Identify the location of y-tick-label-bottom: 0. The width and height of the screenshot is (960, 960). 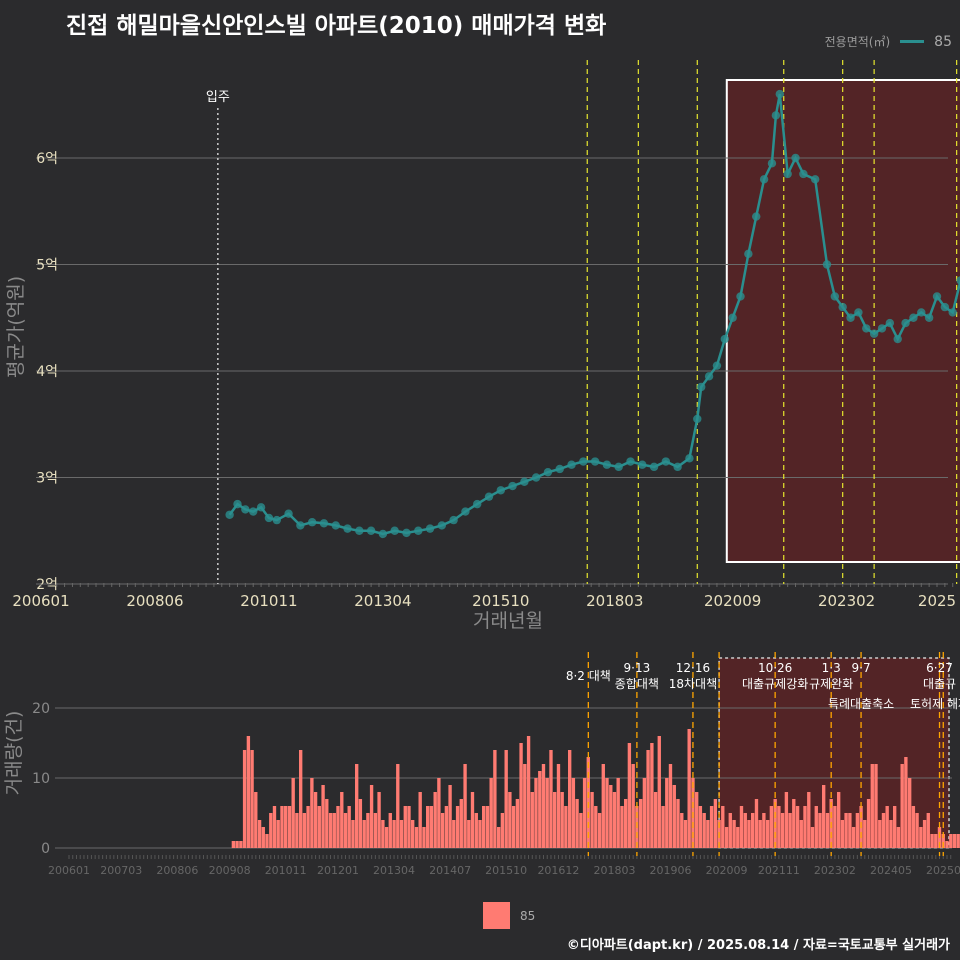
(45, 849).